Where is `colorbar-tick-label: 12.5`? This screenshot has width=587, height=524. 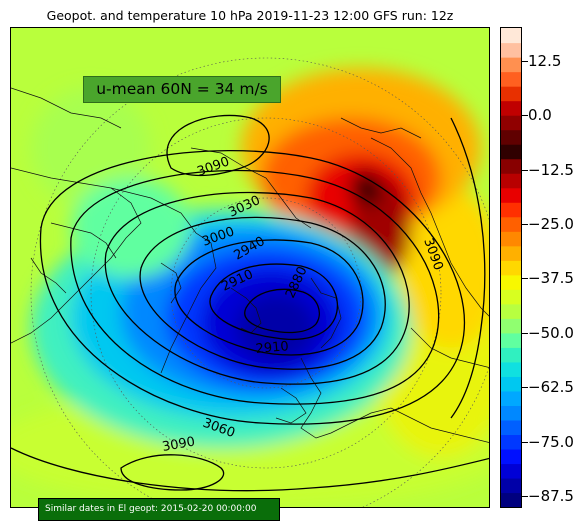
colorbar-tick-label: 12.5 is located at coordinates (545, 60).